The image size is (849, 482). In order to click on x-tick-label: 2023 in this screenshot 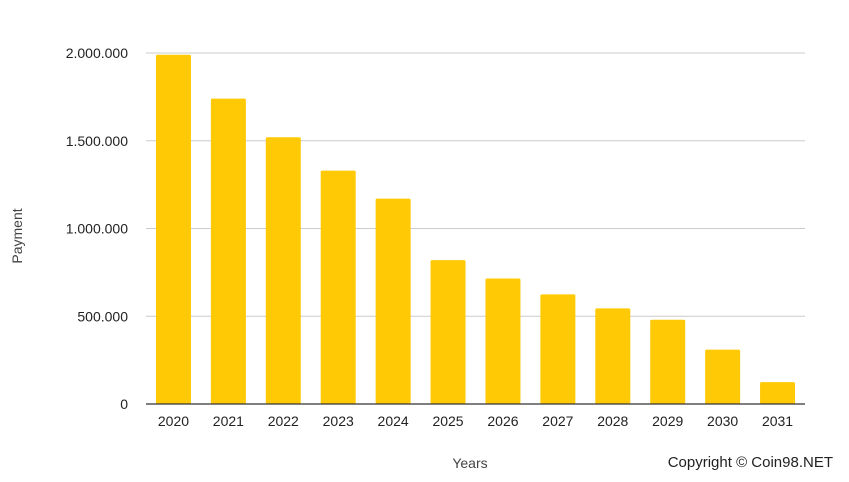, I will do `click(338, 421)`.